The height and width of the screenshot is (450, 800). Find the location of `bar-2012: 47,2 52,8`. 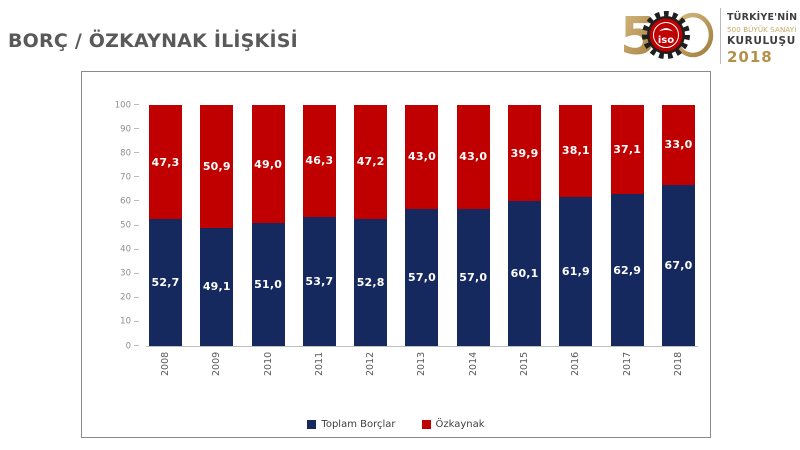

bar-2012: 47,2 52,8 is located at coordinates (371, 225).